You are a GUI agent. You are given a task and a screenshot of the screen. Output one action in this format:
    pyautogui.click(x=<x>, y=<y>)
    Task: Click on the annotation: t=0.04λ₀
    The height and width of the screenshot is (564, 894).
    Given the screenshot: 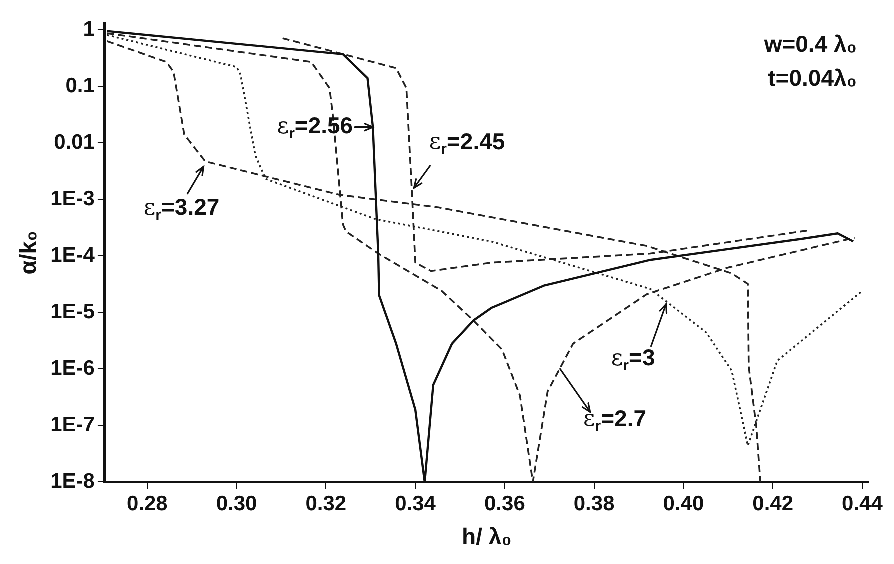 What is the action you would take?
    pyautogui.click(x=813, y=77)
    